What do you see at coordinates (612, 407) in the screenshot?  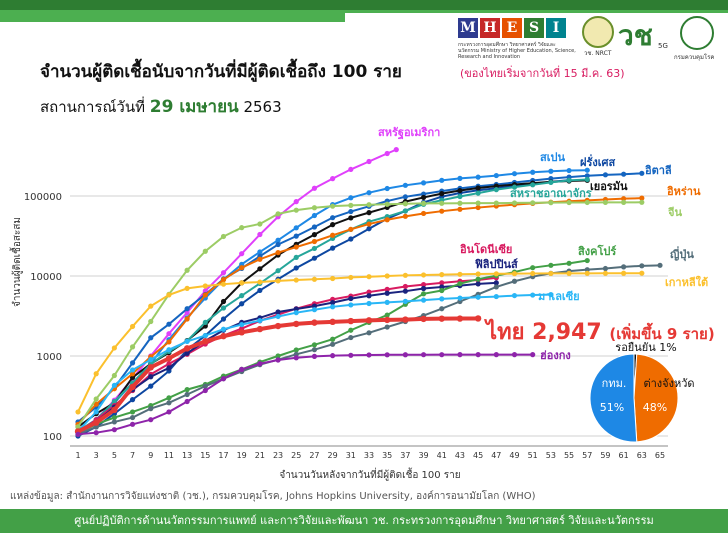 I see `pie-value-bangkok: 51%` at bounding box center [612, 407].